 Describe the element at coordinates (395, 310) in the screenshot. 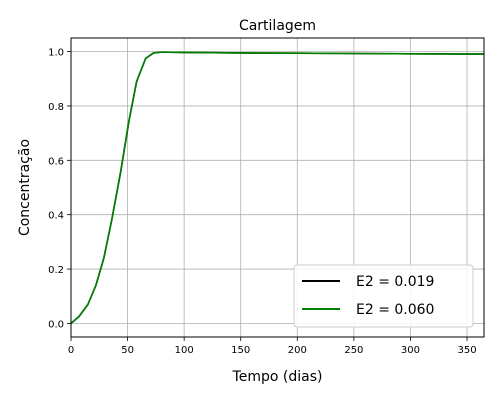

I see `legend-label-series-2: E2 = 0.060` at that location.